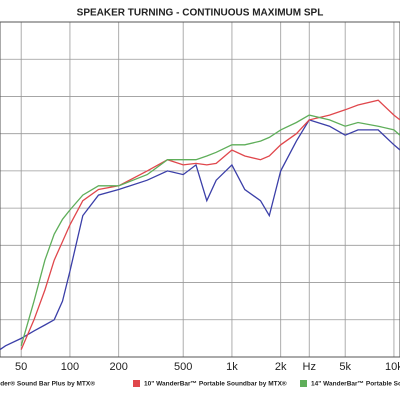 This screenshot has height=400, width=400. Describe the element at coordinates (232, 367) in the screenshot. I see `x-tick-label: 1k` at that location.